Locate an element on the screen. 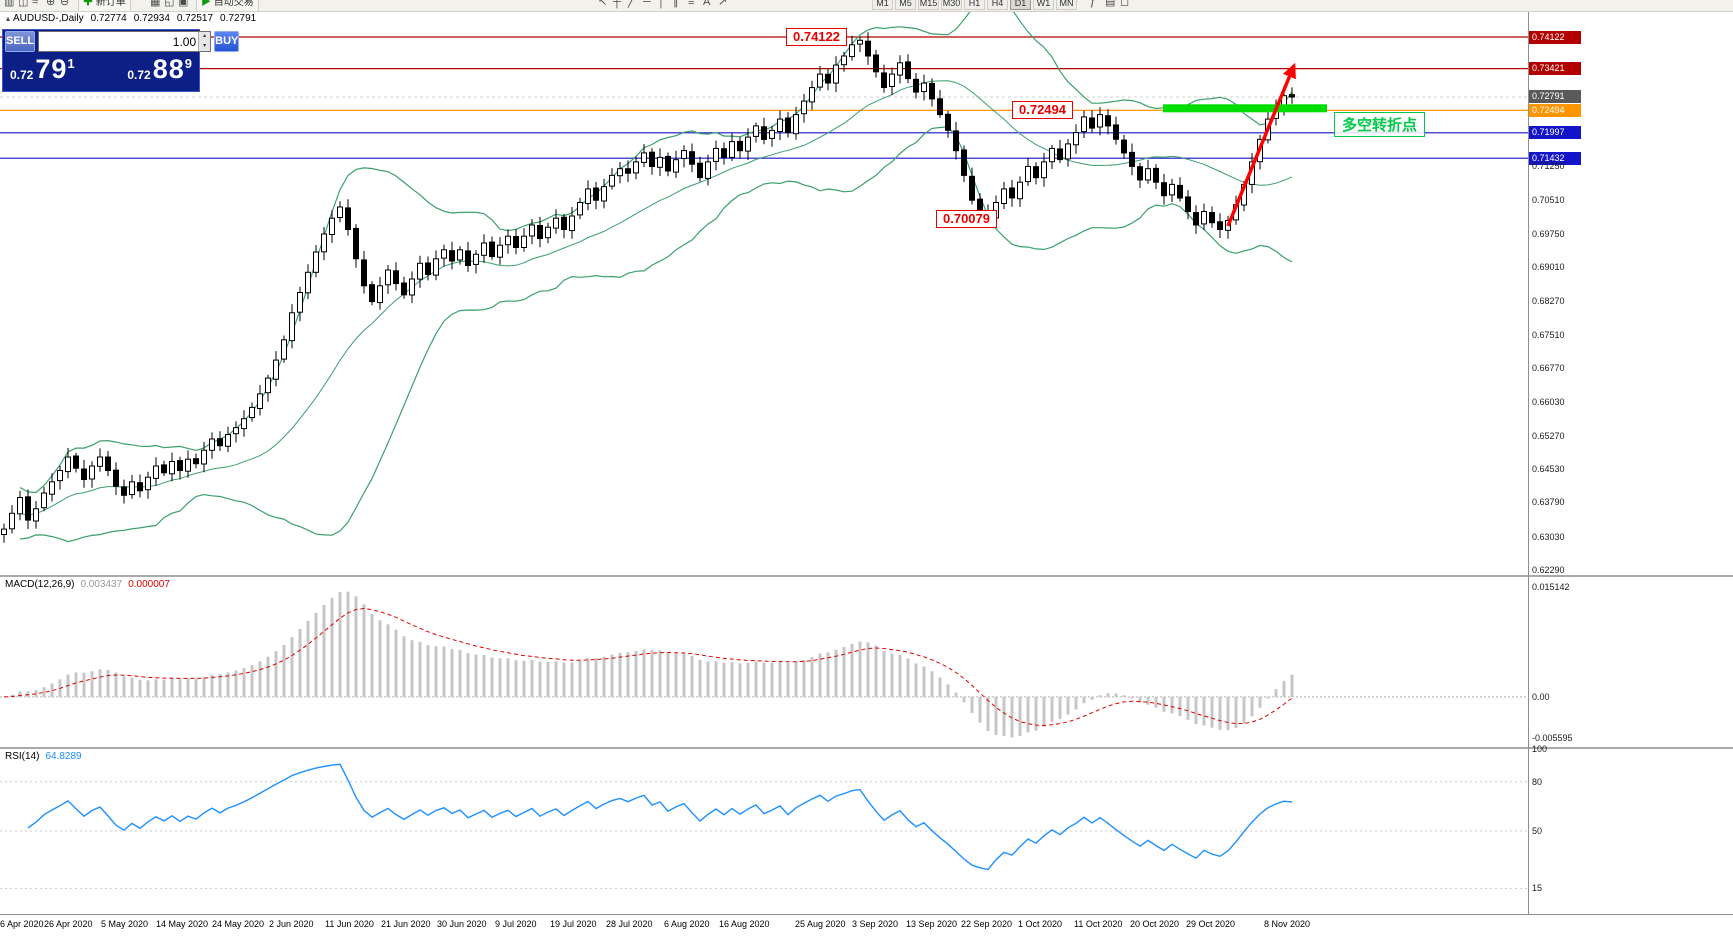 This screenshot has width=1733, height=937. fibonacci-icon: ≡ is located at coordinates (691, 4).